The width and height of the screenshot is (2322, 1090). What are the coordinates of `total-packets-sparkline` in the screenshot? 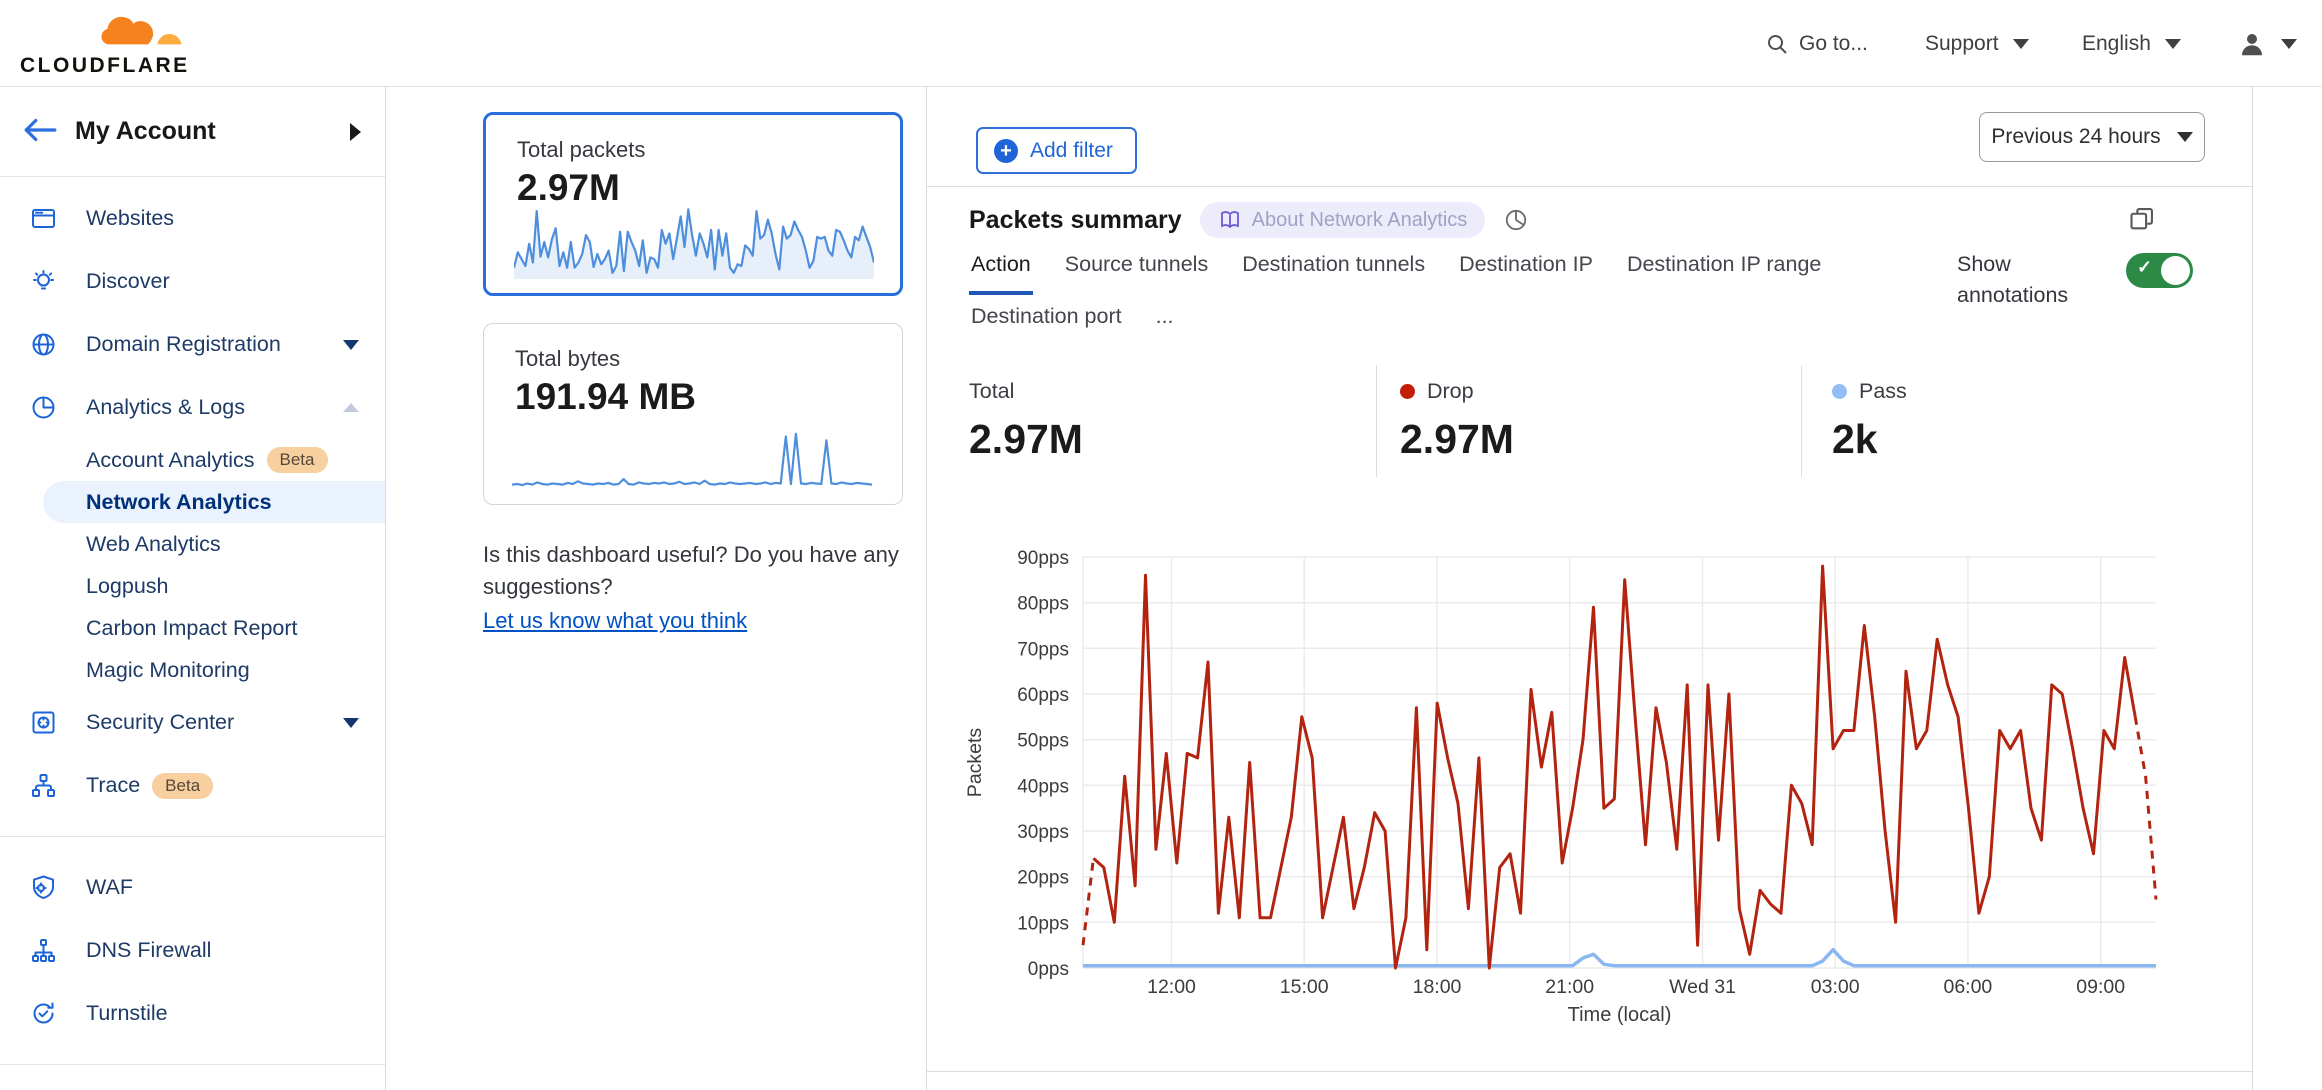 It's located at (694, 243).